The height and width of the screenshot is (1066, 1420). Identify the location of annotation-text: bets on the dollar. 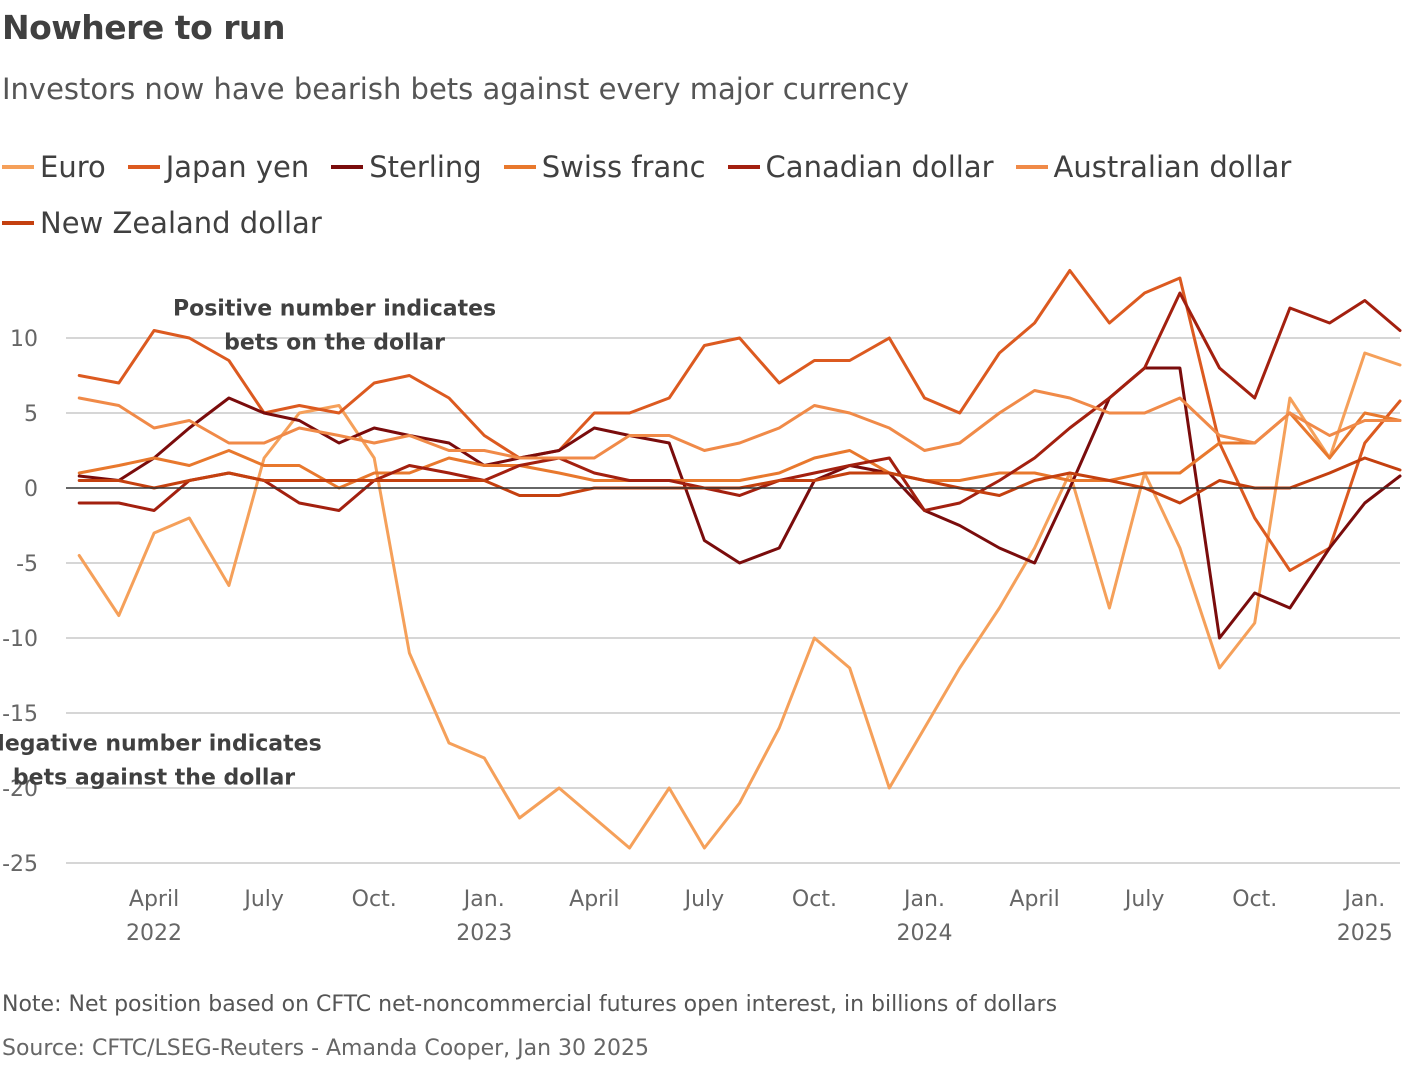
(334, 343).